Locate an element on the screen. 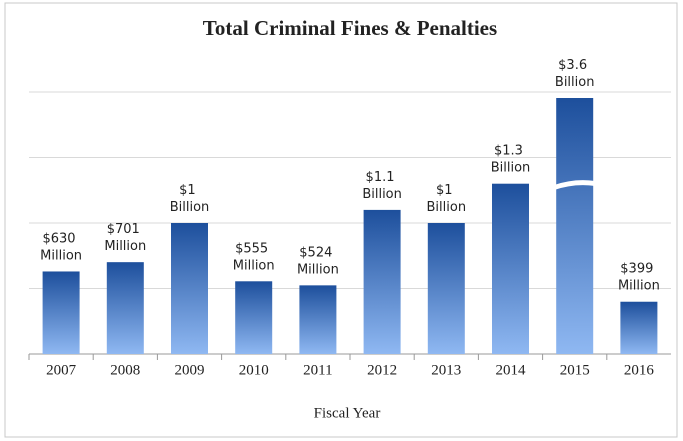 The width and height of the screenshot is (683, 441). value-label: $555 Million is located at coordinates (254, 257).